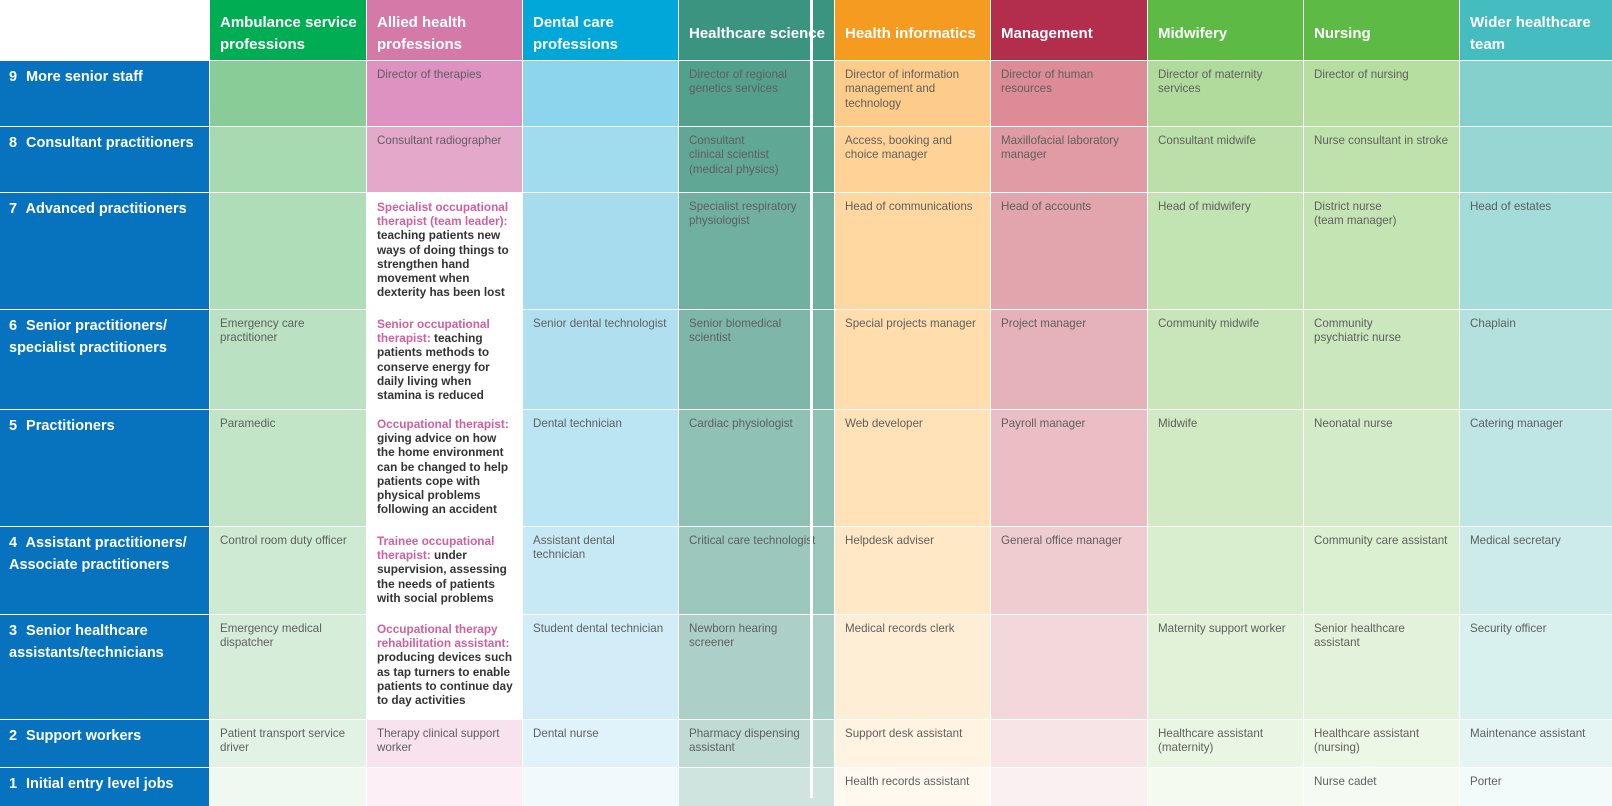  Describe the element at coordinates (1211, 741) in the screenshot. I see `job-title: Healthcare assistant (maternity)` at that location.